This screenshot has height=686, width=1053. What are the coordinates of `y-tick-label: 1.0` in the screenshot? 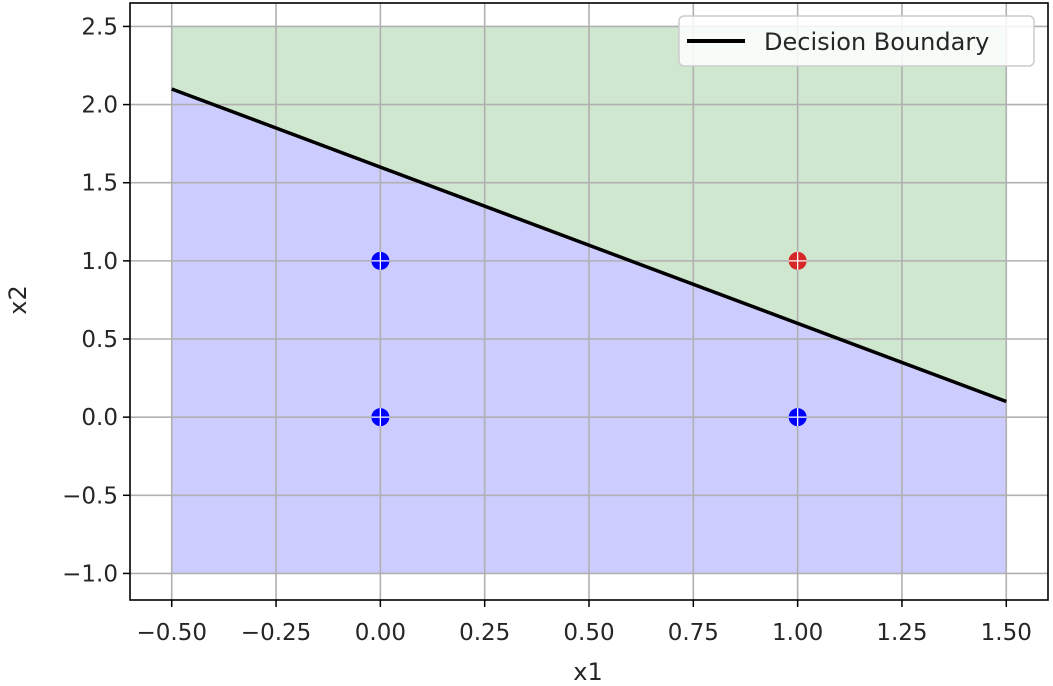 It's located at (99, 262).